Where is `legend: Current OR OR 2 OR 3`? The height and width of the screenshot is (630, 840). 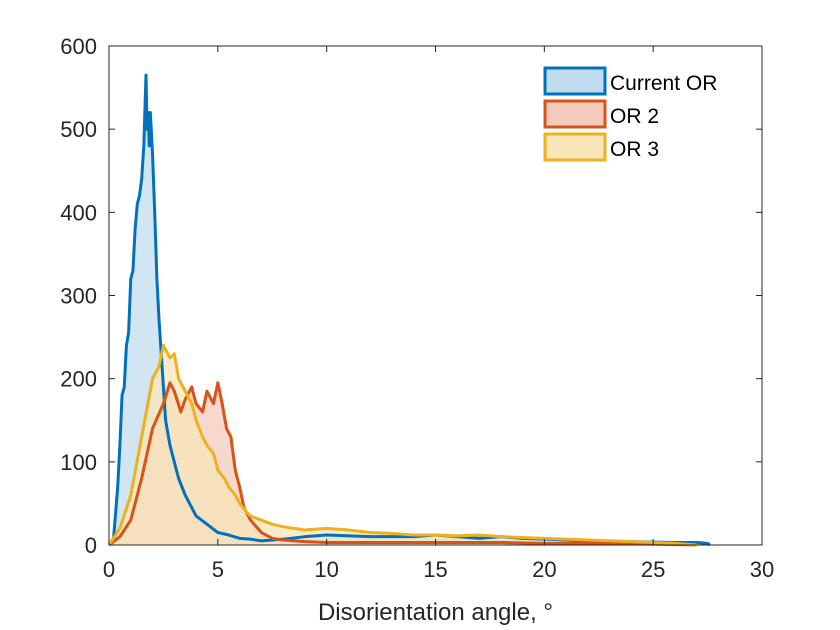
legend: Current OR OR 2 OR 3 is located at coordinates (630, 114).